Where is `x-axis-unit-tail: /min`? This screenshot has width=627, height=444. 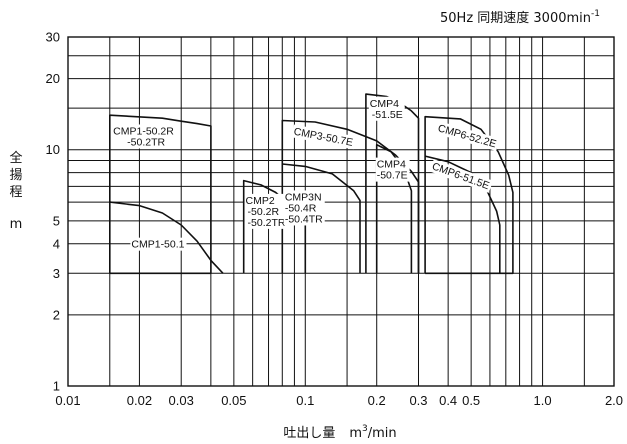
x-axis-unit-tail: /min is located at coordinates (382, 433).